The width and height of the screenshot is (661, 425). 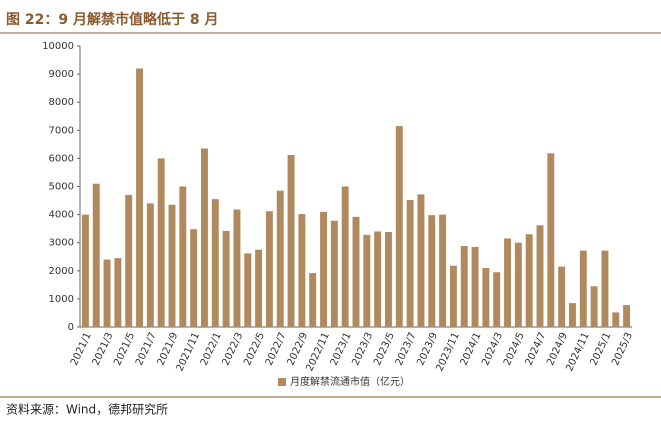 I want to click on y-tick-label: 10000, so click(x=58, y=46).